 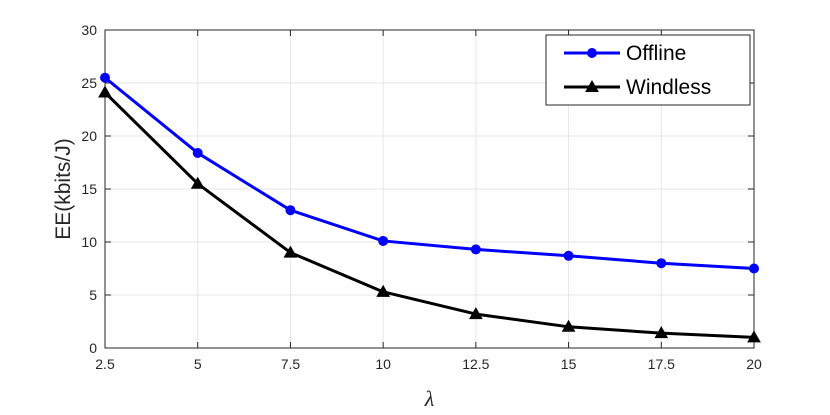 I want to click on legend: Offline Windless, so click(x=648, y=70).